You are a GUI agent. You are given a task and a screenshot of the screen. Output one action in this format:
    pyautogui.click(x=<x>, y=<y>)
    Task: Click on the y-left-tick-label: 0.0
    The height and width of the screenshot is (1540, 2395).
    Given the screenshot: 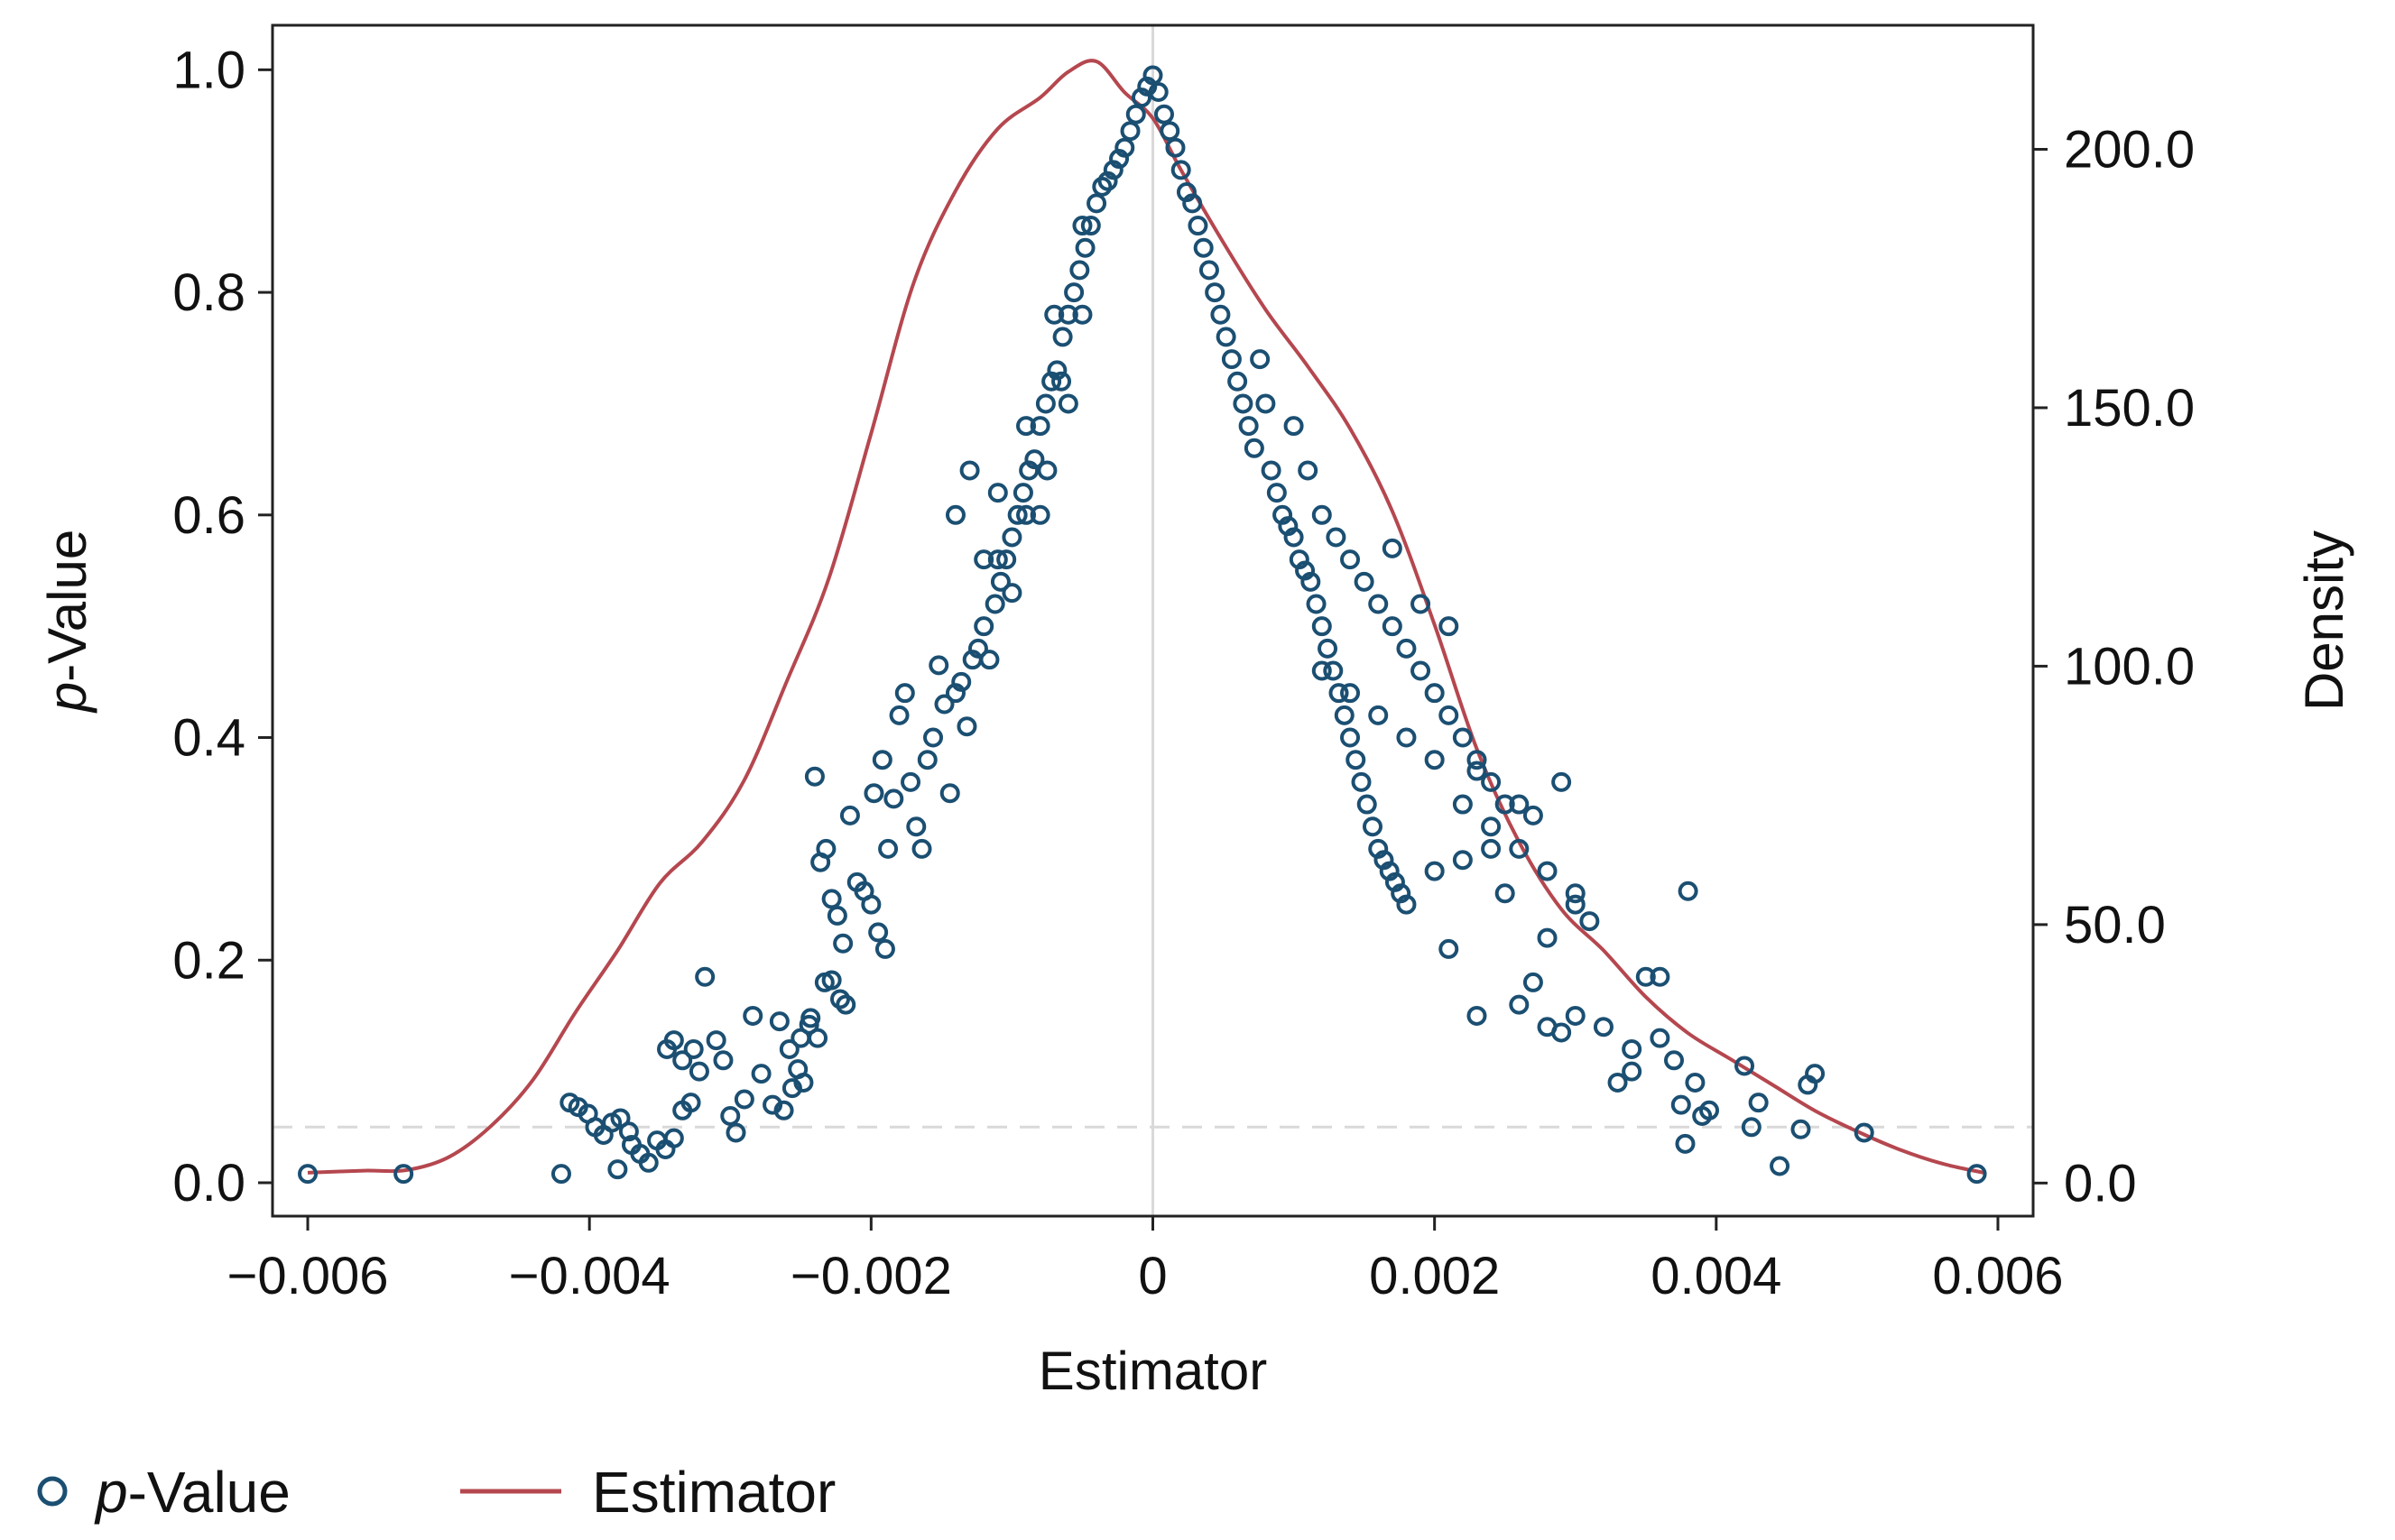 What is the action you would take?
    pyautogui.click(x=208, y=1183)
    